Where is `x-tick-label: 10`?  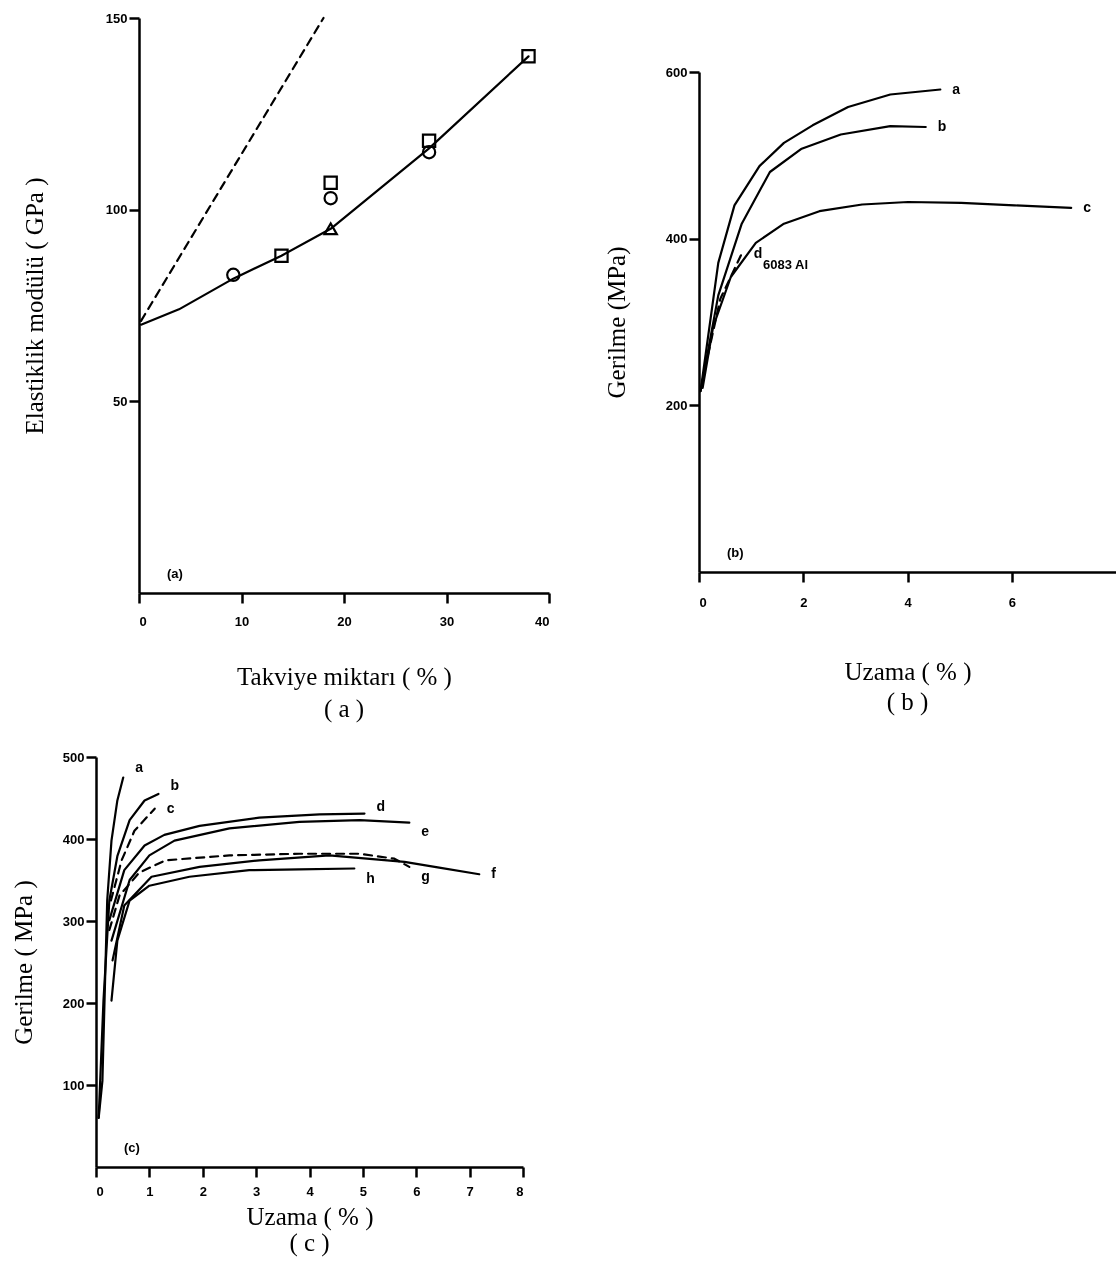 x-tick-label: 10 is located at coordinates (242, 621).